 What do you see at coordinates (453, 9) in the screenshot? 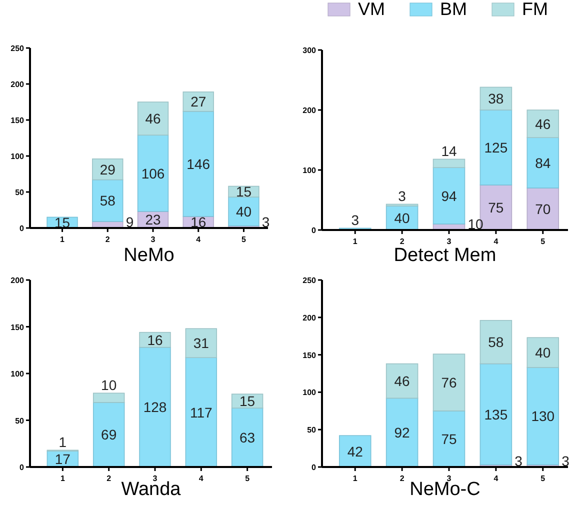
I see `legend-label: BM` at bounding box center [453, 9].